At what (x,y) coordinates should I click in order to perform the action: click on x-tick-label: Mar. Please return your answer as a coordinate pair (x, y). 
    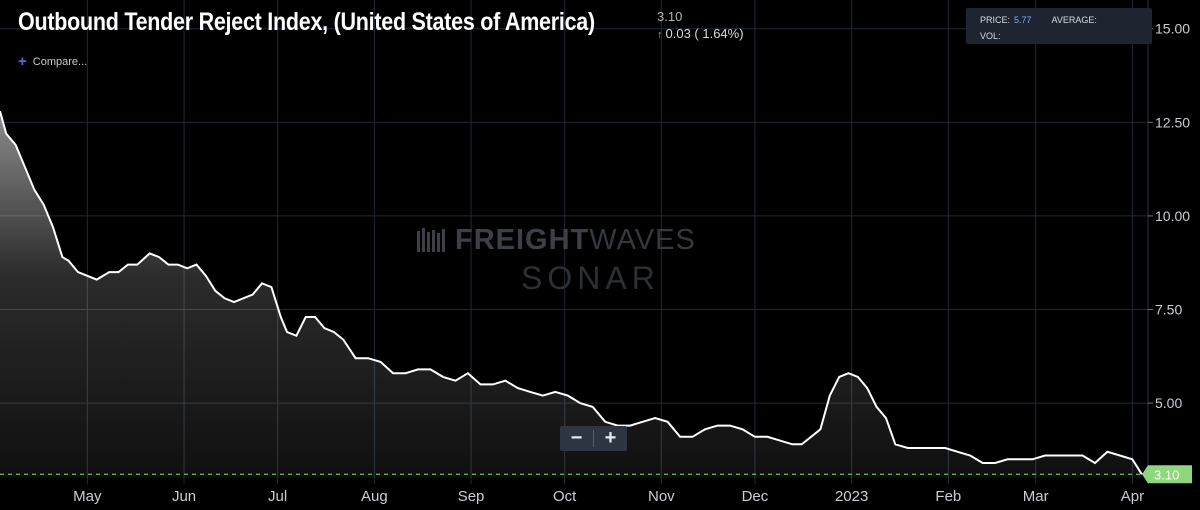
    Looking at the image, I should click on (1036, 496).